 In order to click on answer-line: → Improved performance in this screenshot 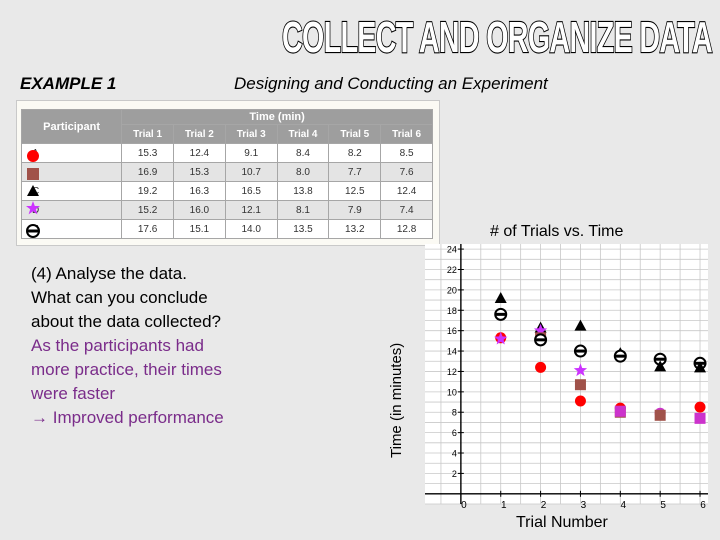, I will do `click(127, 417)`.